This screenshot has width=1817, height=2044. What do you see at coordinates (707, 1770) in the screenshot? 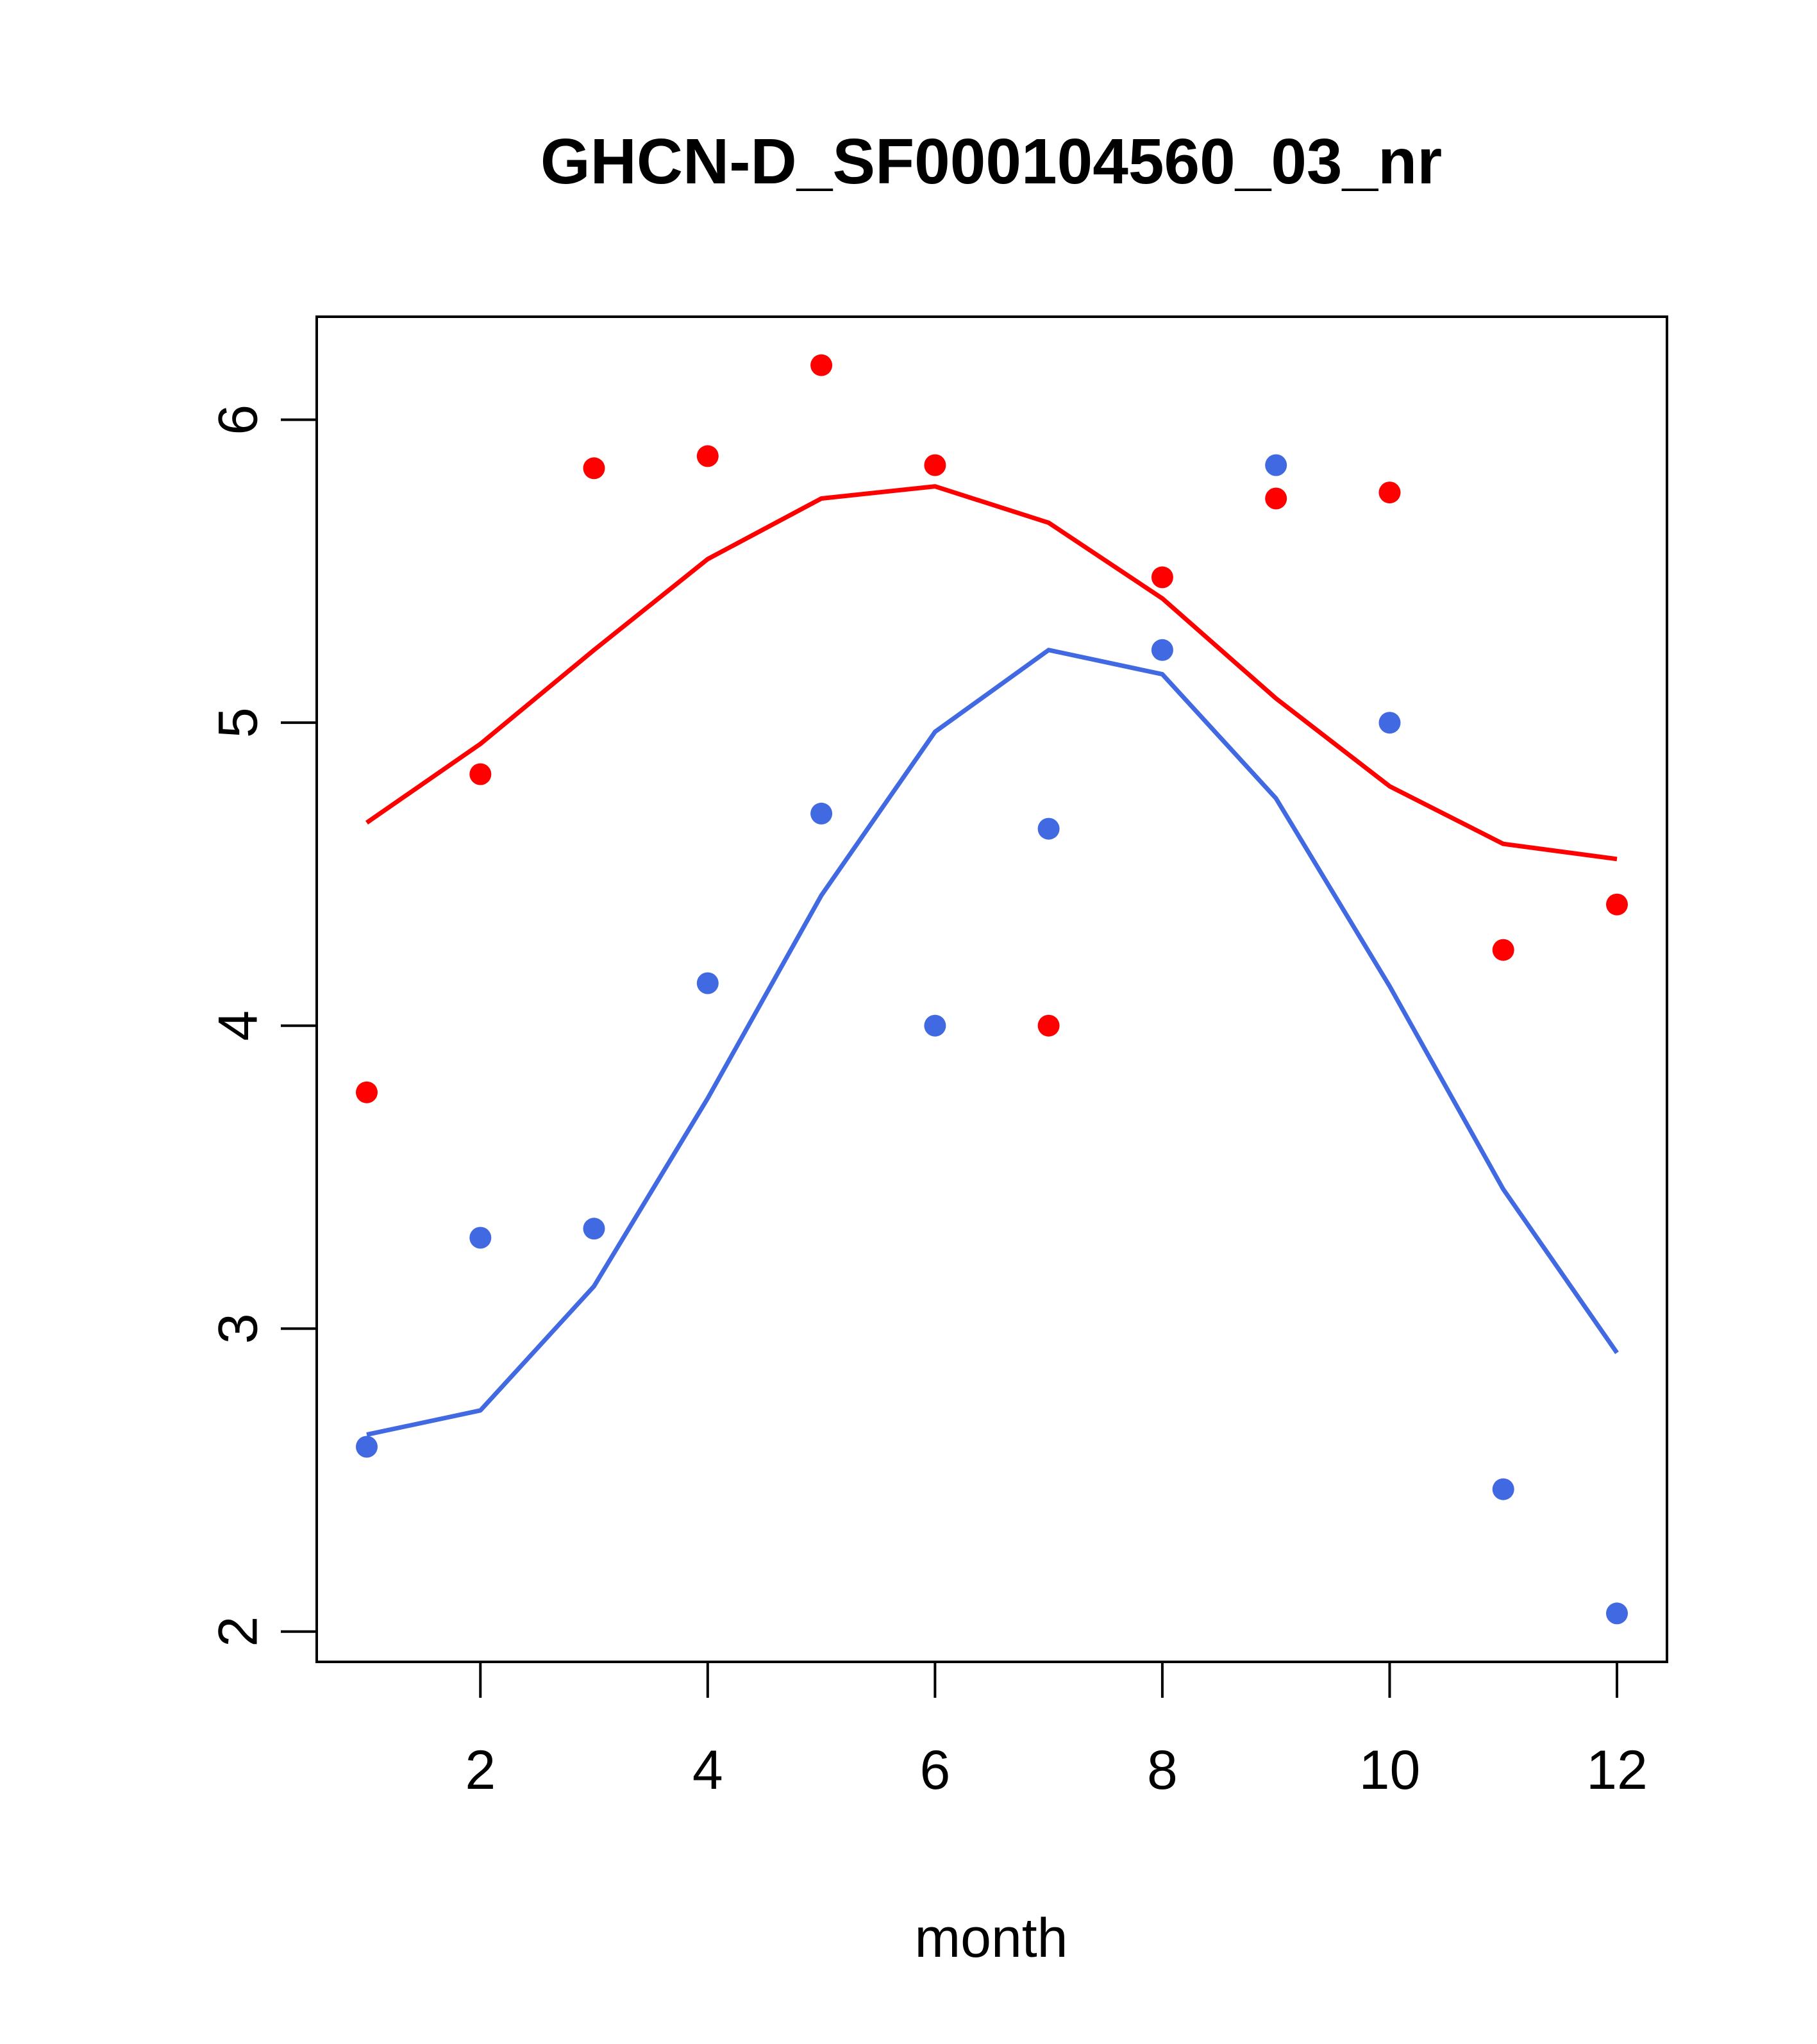
I see `x-tick-label: 4` at bounding box center [707, 1770].